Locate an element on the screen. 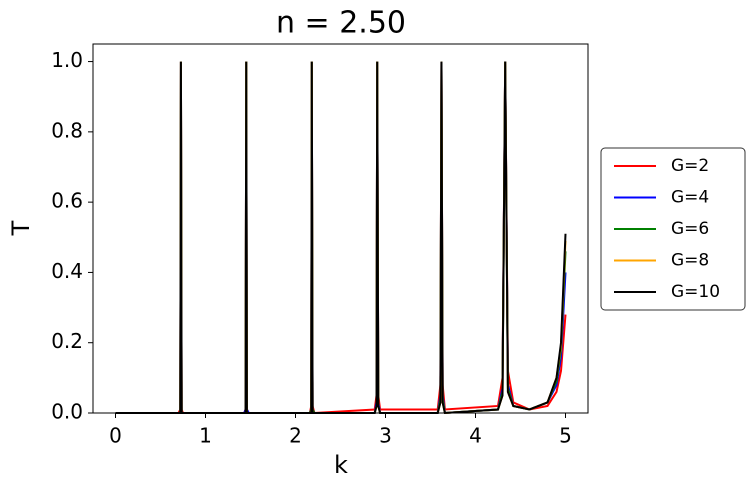 This screenshot has height=491, width=754. x-tick-label: 2 is located at coordinates (295, 436).